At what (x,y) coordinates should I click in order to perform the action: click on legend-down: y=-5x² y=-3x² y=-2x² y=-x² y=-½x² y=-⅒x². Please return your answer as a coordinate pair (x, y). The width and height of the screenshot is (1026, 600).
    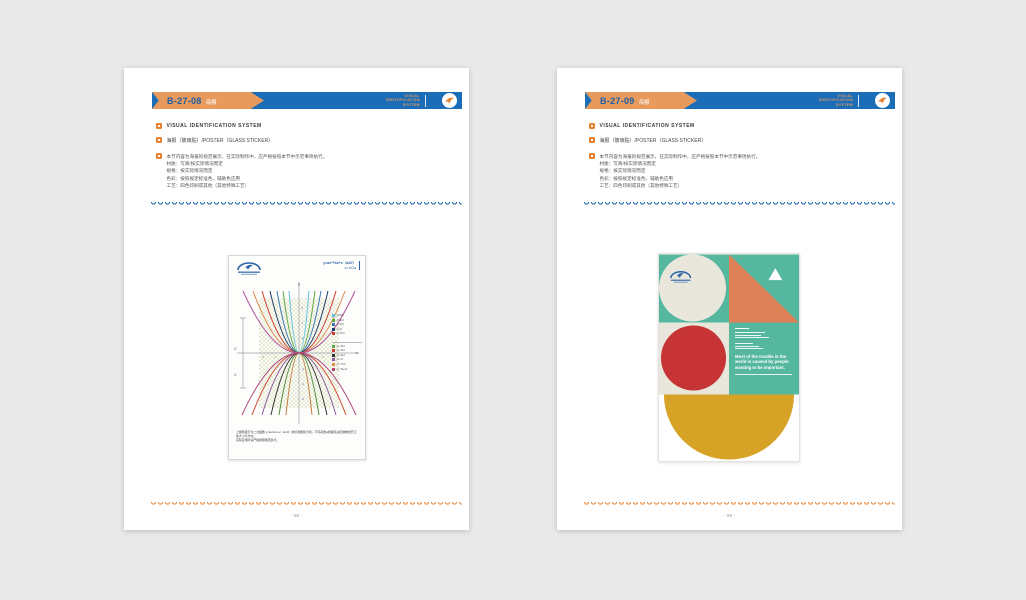
    Looking at the image, I should click on (347, 357).